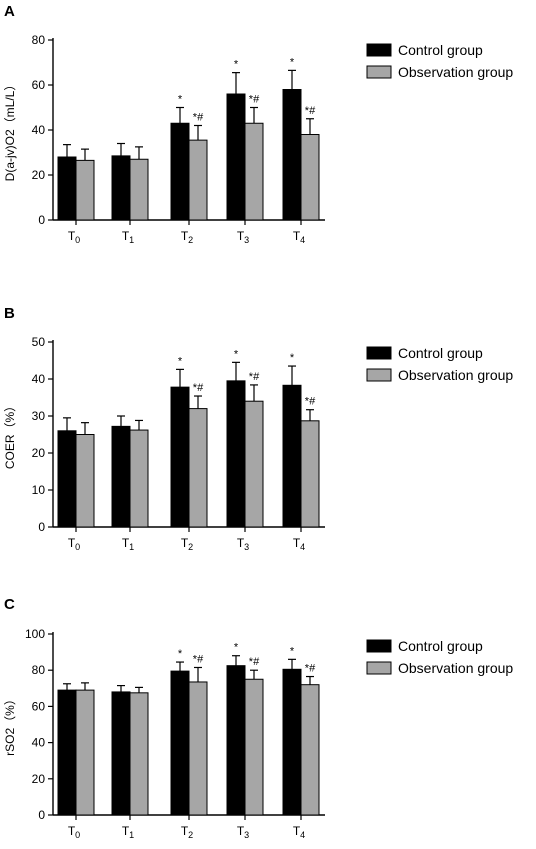  What do you see at coordinates (10, 130) in the screenshot?
I see `y-axis-label: D(a-jv)O2（mL/L）` at bounding box center [10, 130].